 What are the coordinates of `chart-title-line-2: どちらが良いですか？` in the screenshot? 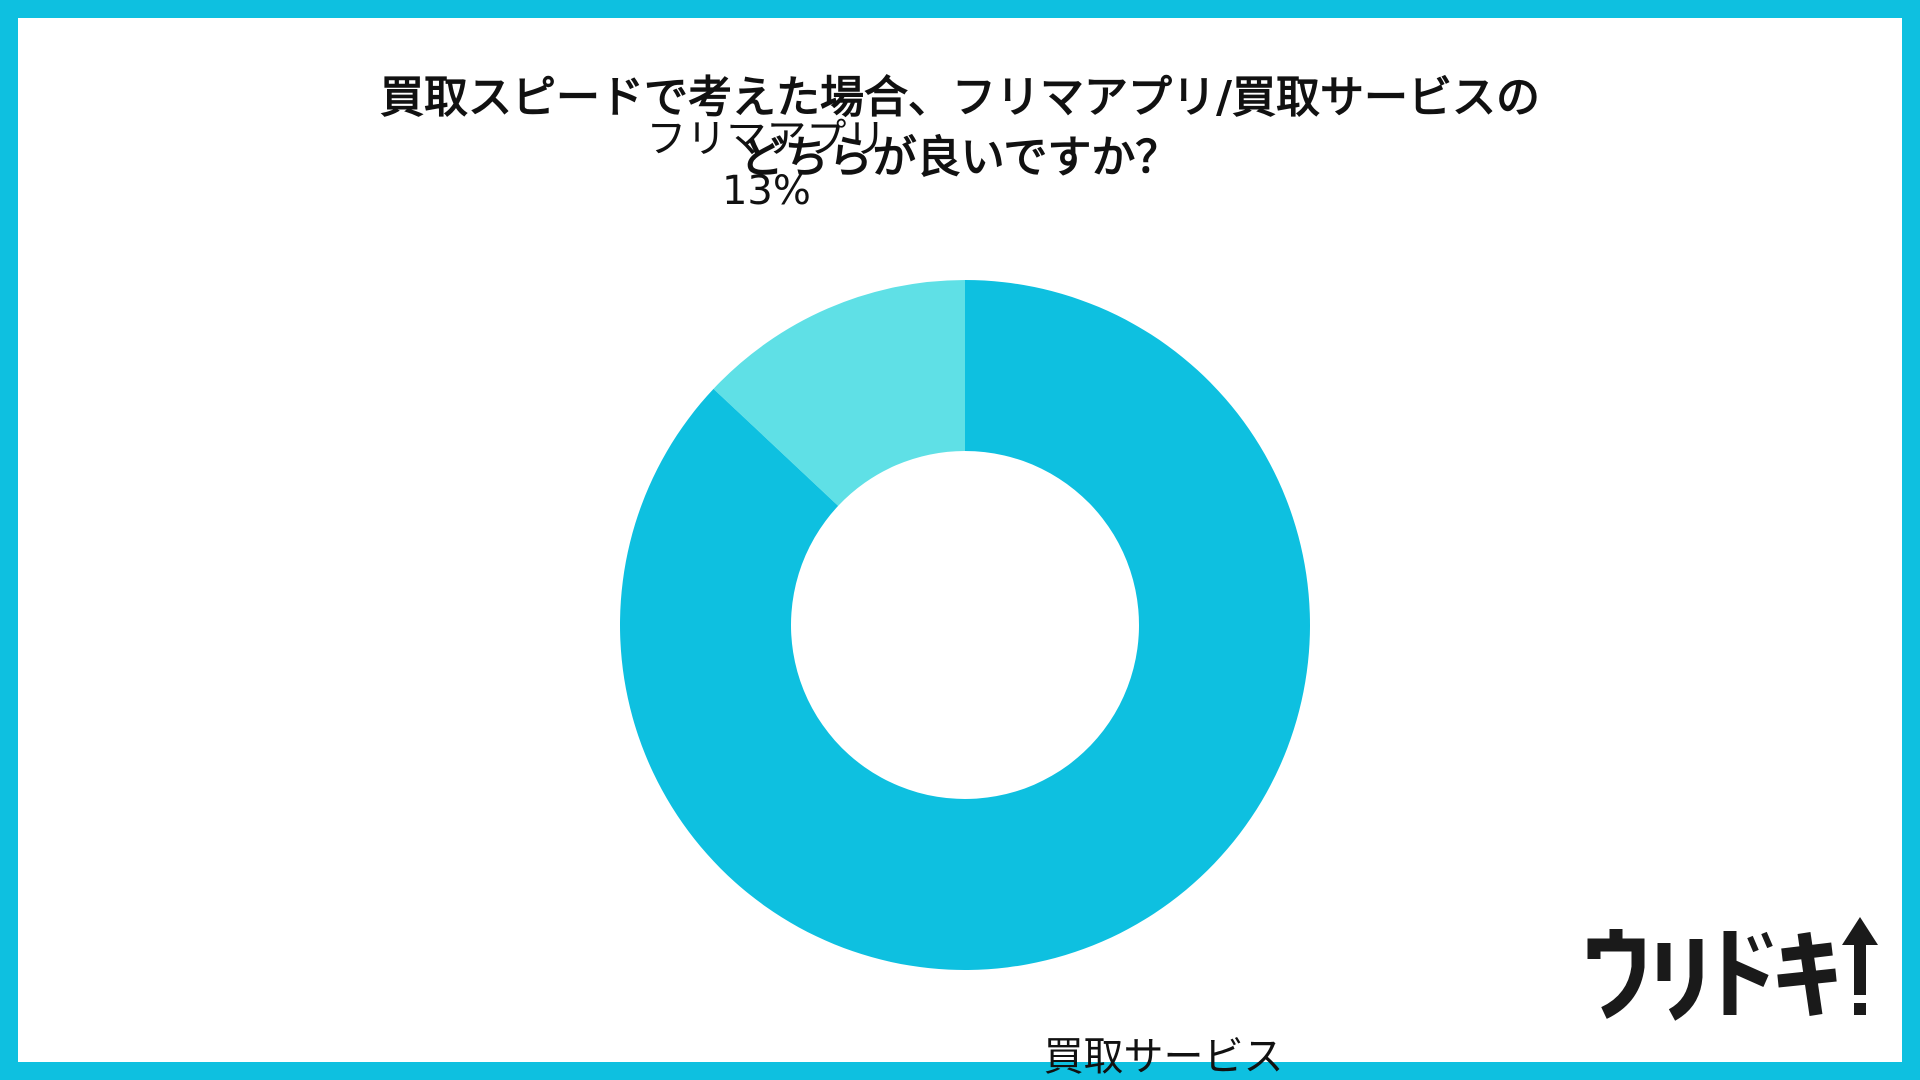 It's located at (960, 157).